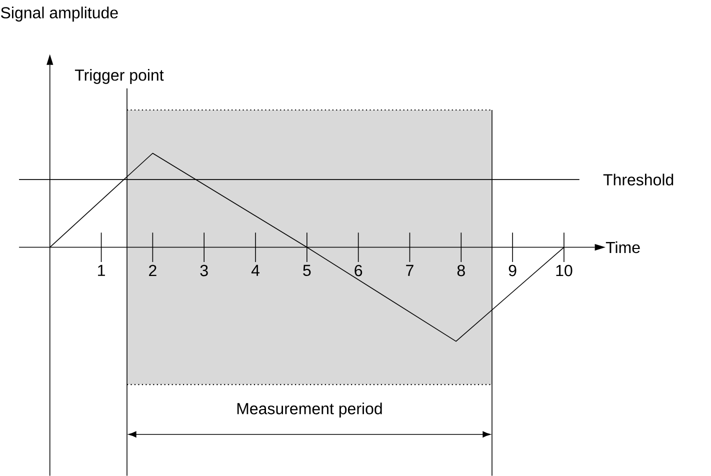  Describe the element at coordinates (59, 14) in the screenshot. I see `text: Signal amplitude` at that location.